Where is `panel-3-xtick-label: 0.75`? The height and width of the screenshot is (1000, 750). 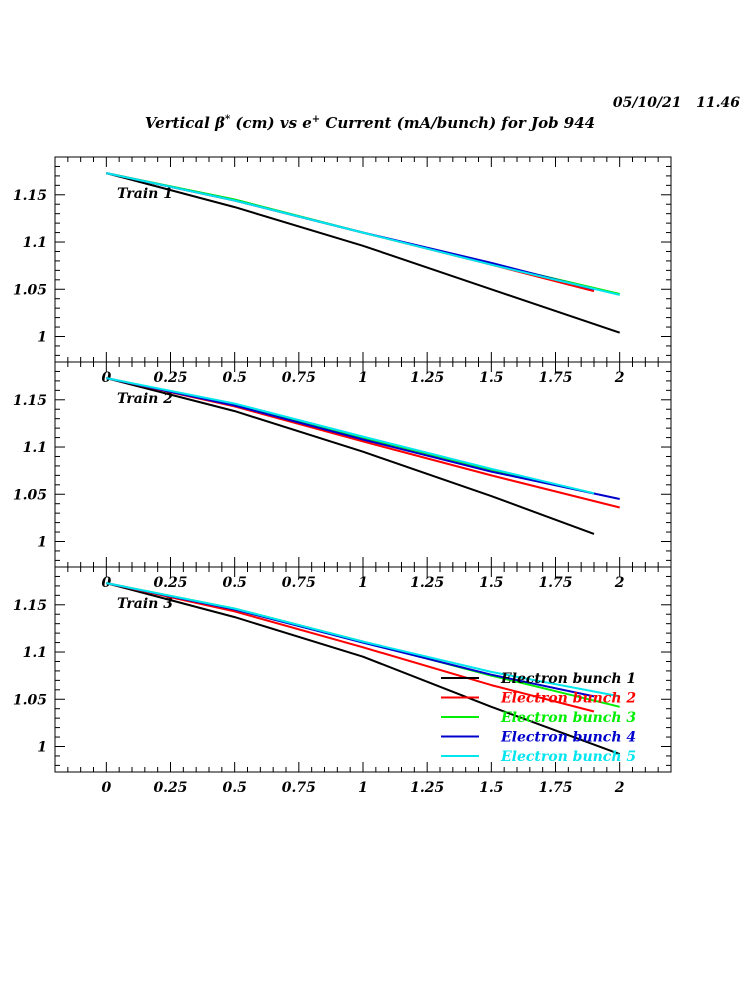 panel-3-xtick-label: 0.75 is located at coordinates (299, 788).